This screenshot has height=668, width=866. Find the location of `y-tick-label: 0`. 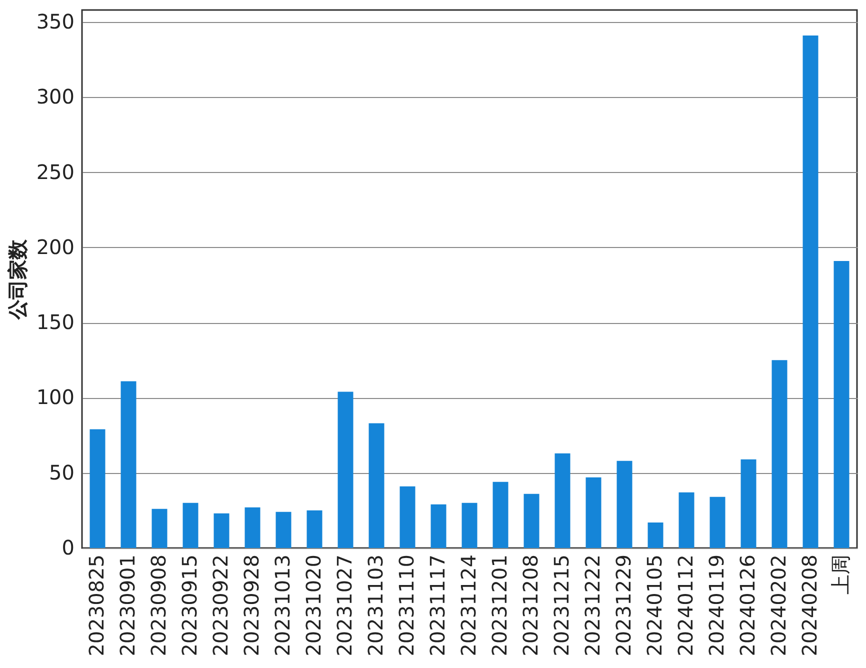

y-tick-label: 0 is located at coordinates (68, 548).